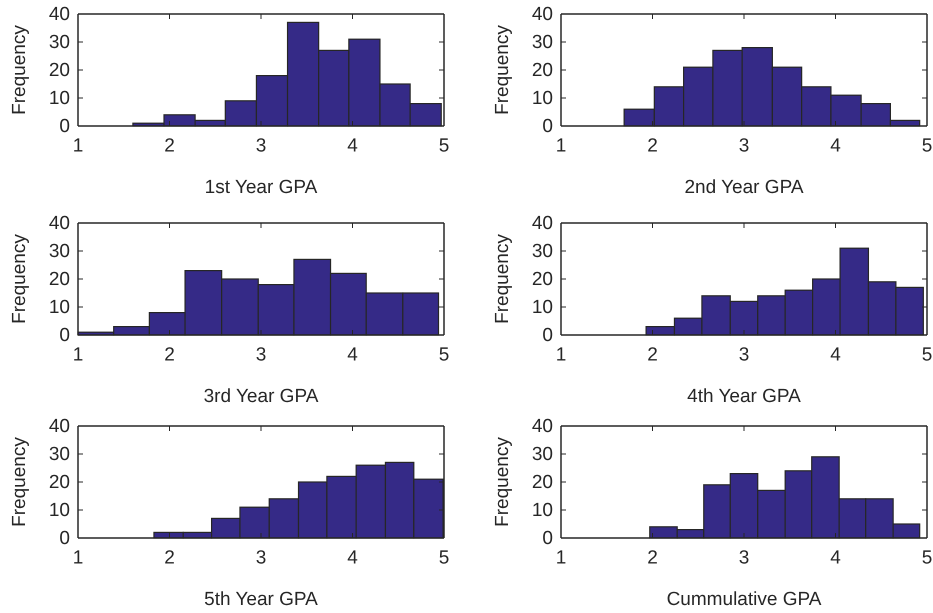 The image size is (933, 613). What do you see at coordinates (261, 396) in the screenshot?
I see `x-axis-title: 3rd Year GPA` at bounding box center [261, 396].